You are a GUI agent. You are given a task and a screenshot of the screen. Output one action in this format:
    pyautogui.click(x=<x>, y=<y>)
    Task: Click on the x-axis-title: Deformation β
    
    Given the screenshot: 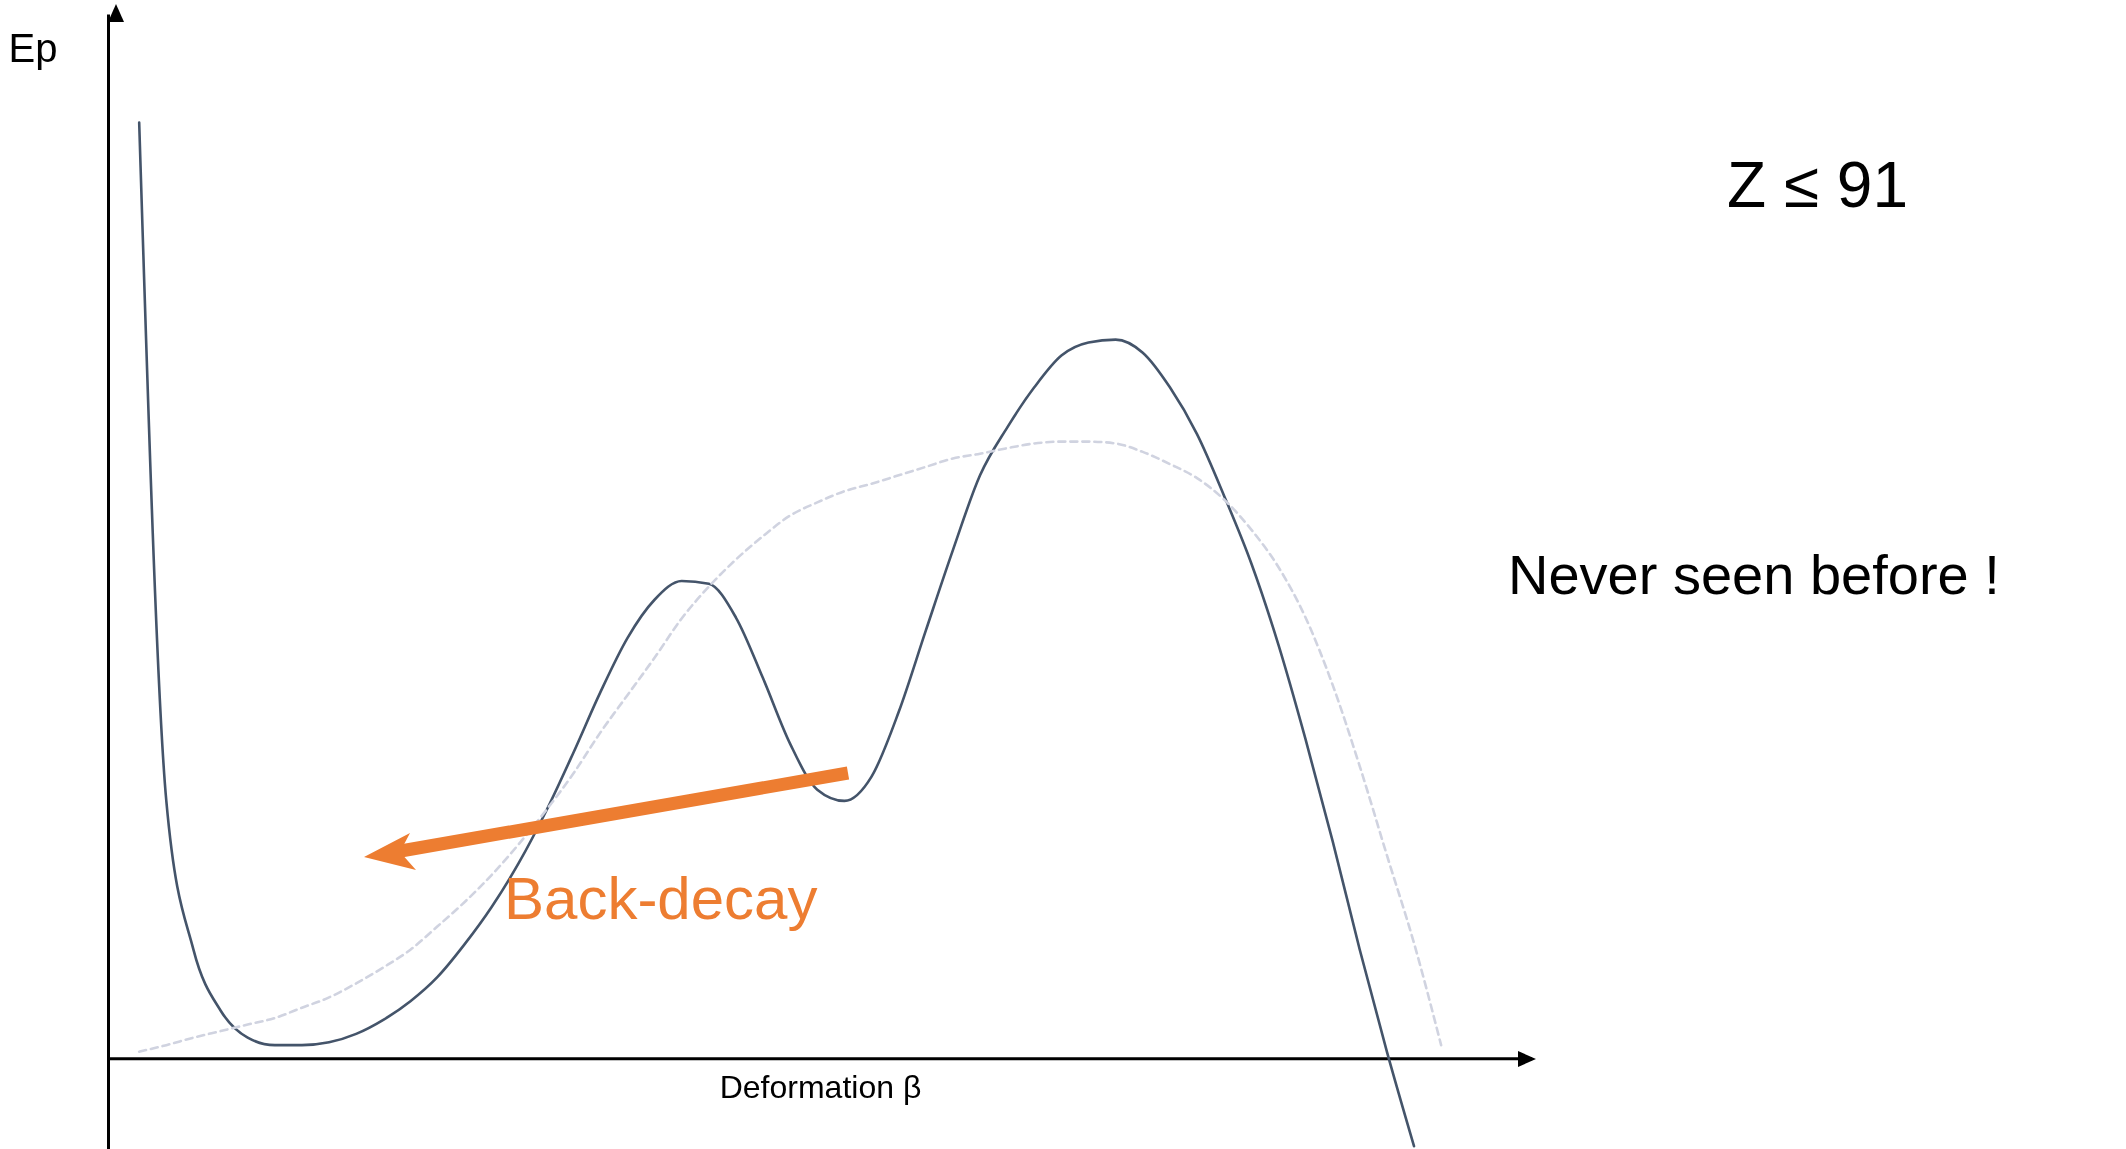 What is the action you would take?
    pyautogui.click(x=820, y=1086)
    